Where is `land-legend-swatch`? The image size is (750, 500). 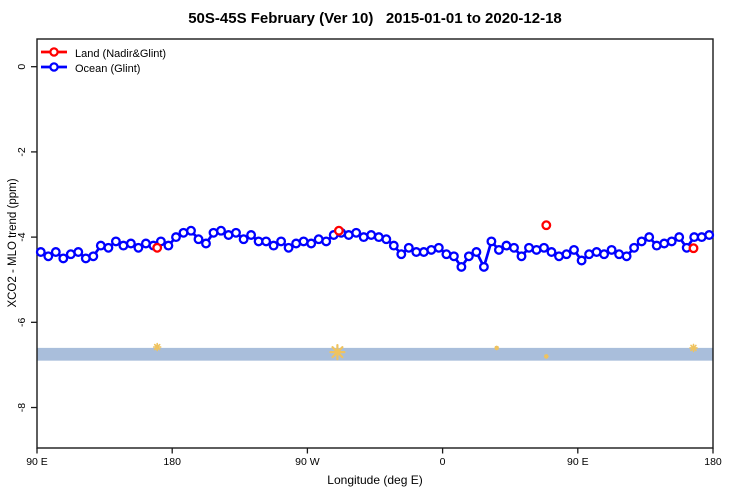 land-legend-swatch is located at coordinates (54, 51).